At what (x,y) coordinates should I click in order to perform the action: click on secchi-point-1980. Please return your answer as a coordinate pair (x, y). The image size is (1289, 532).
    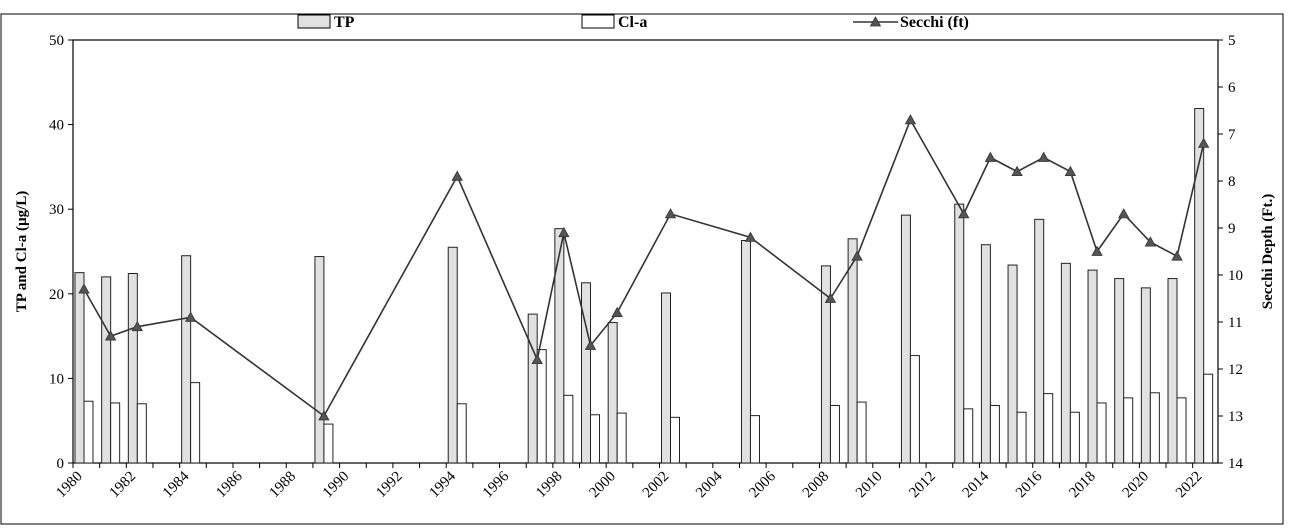
    Looking at the image, I should click on (84, 288).